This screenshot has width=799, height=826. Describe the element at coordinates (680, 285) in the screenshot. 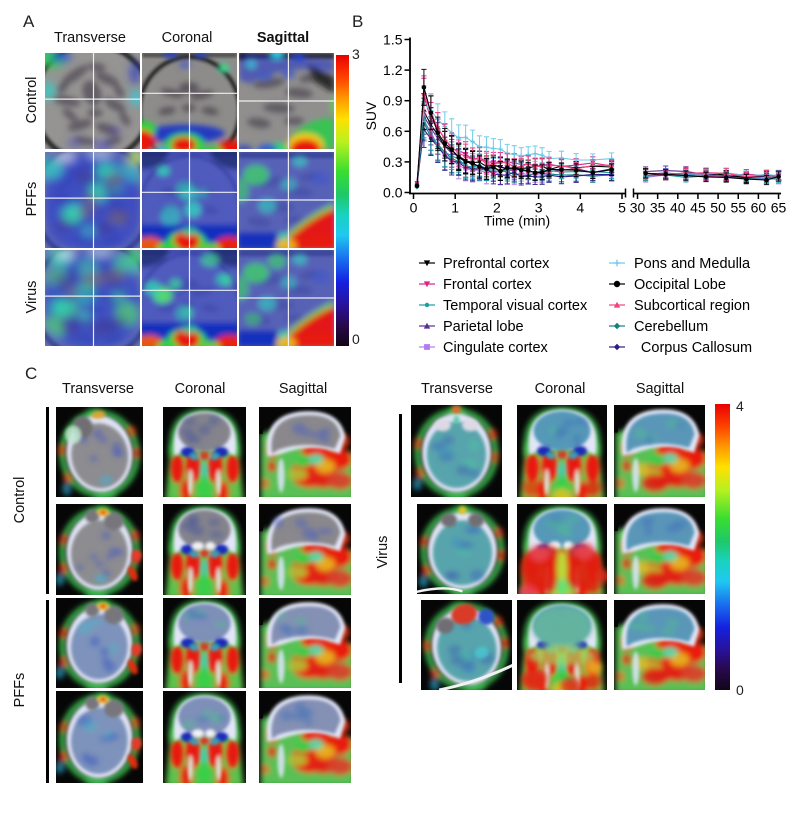

I see `svg-text: Occipital Lobe` at that location.